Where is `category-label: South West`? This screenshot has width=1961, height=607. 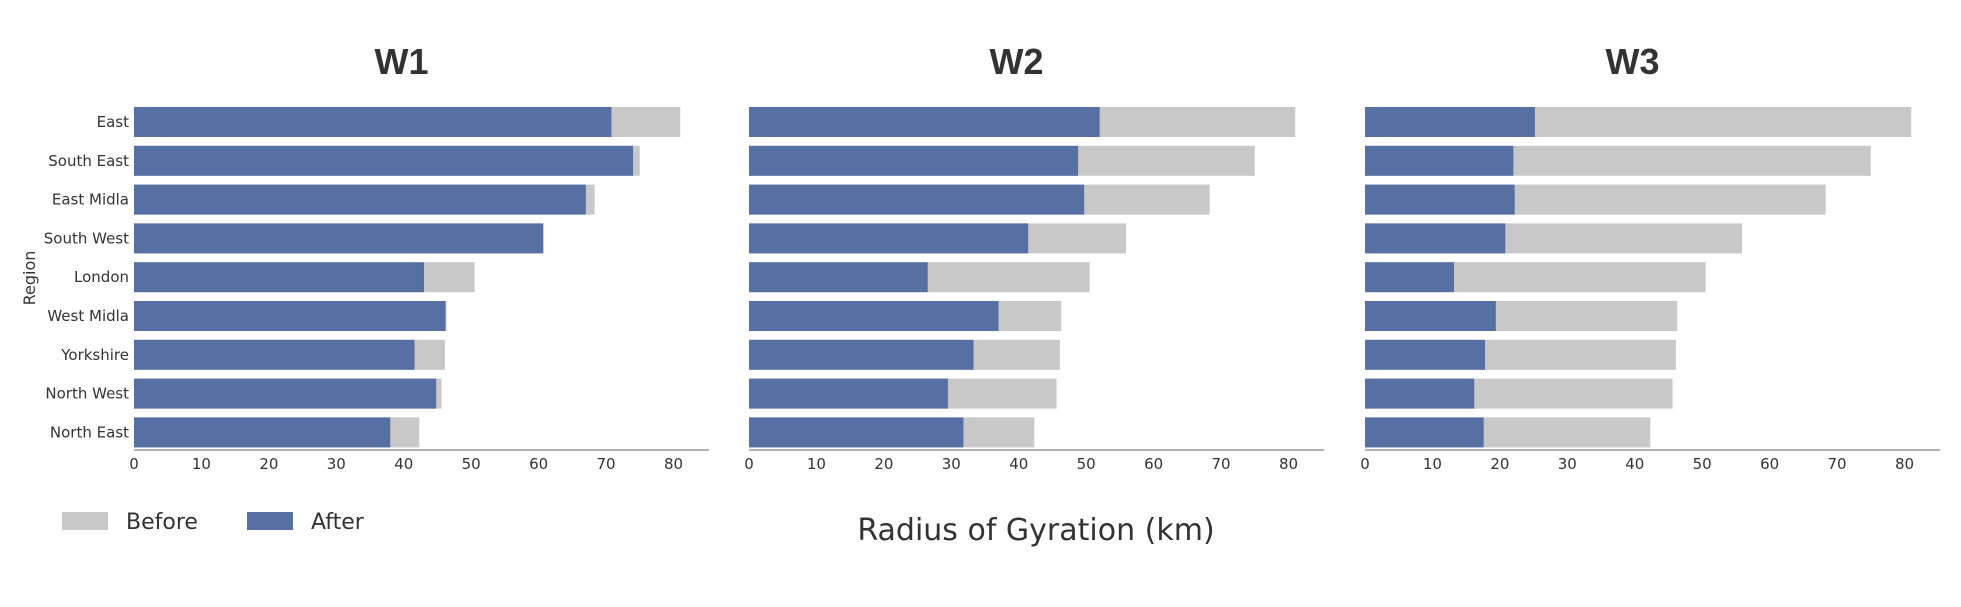
category-label: South West is located at coordinates (86, 238).